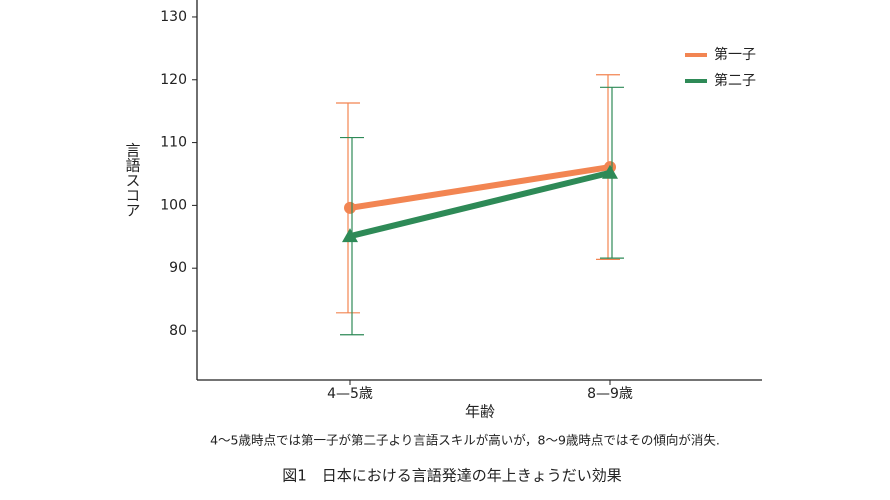 The height and width of the screenshot is (500, 890). What do you see at coordinates (480, 412) in the screenshot?
I see `x-axis-label: 年齢` at bounding box center [480, 412].